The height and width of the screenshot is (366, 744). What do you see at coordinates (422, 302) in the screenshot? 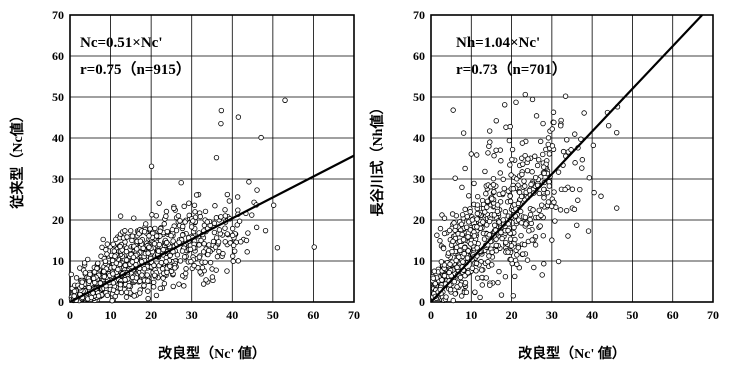
I see `y-tick-label: 0` at bounding box center [422, 302].